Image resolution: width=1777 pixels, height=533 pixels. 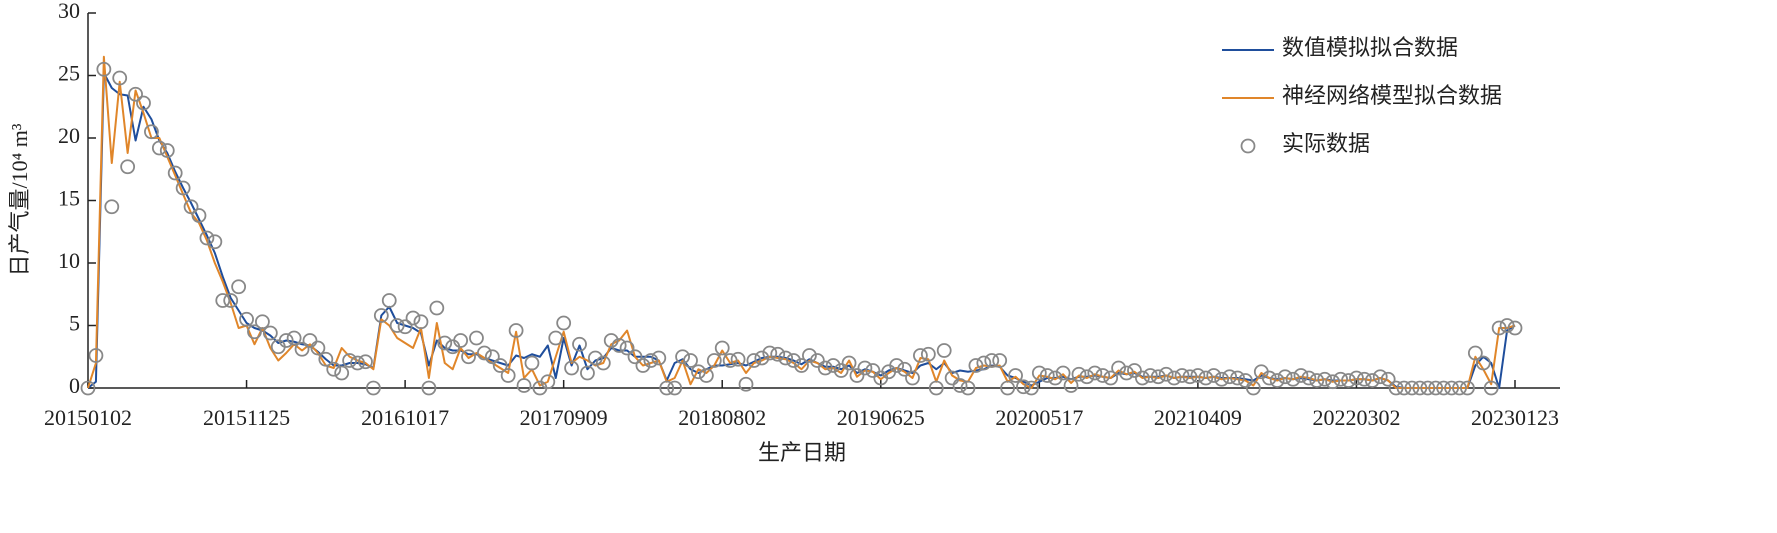 What do you see at coordinates (1305, 143) in the screenshot?
I see `legend-item: 实际数据` at bounding box center [1305, 143].